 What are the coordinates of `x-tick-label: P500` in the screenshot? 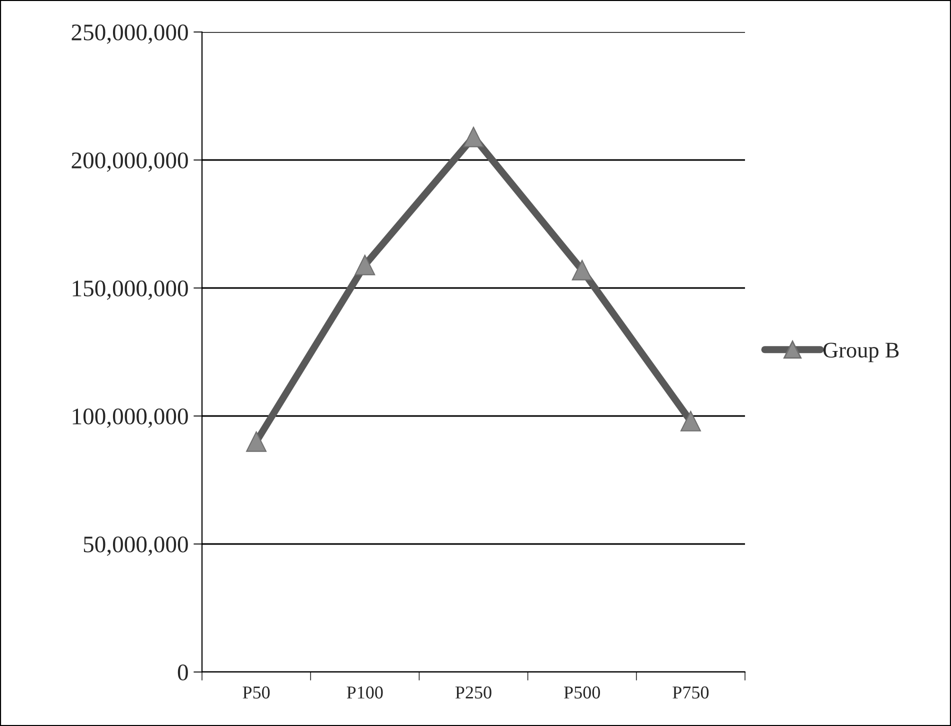 It's located at (582, 692).